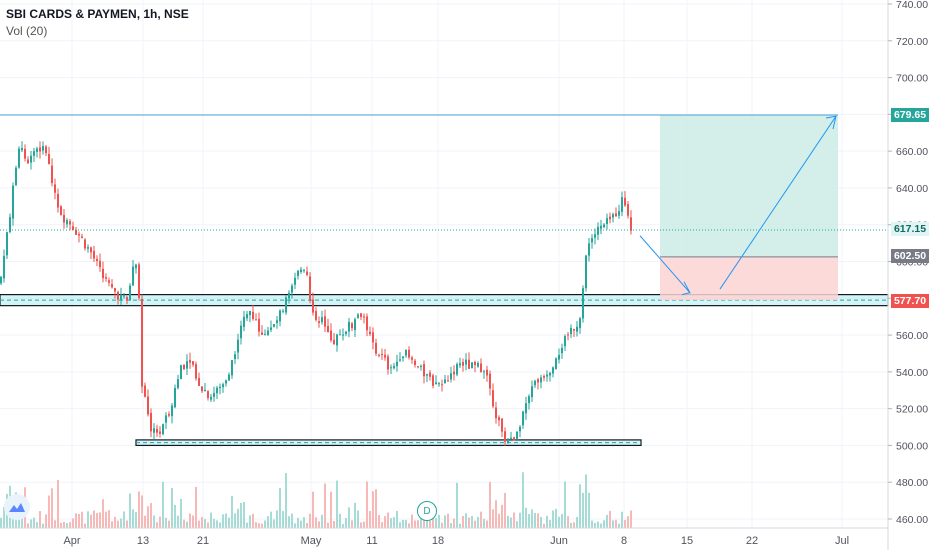 Image resolution: width=932 pixels, height=550 pixels. Describe the element at coordinates (912, 42) in the screenshot. I see `price-tick-label: 720.00` at that location.